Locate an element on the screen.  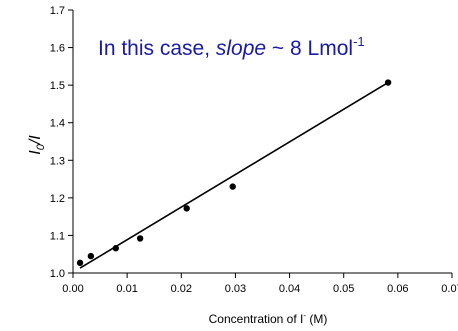
x-tick-label: 0.00 is located at coordinates (72, 289).